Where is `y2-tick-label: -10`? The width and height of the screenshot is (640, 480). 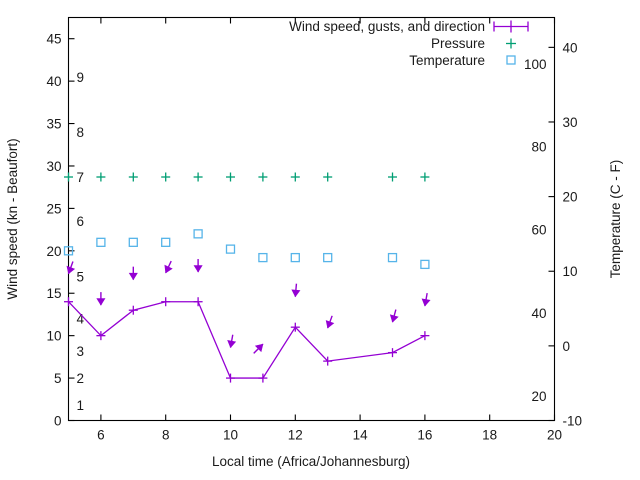
y2-tick-label: -10 is located at coordinates (573, 421).